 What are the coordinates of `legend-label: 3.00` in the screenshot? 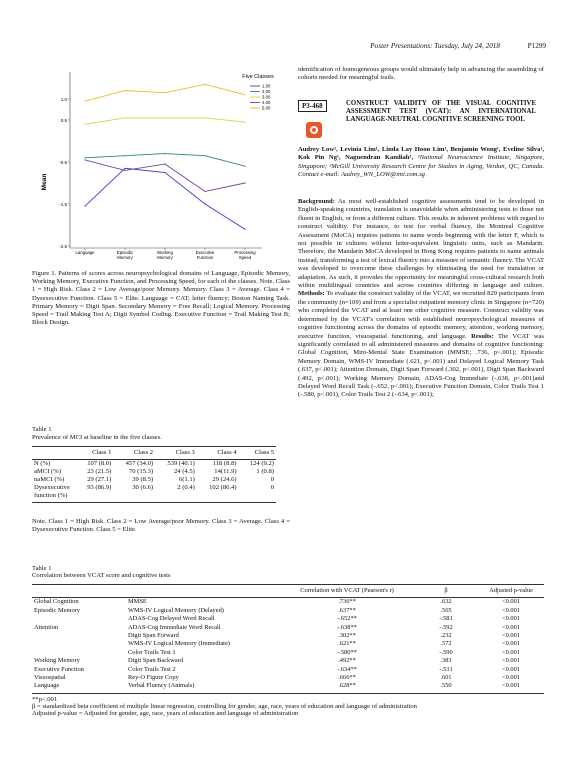 It's located at (266, 97).